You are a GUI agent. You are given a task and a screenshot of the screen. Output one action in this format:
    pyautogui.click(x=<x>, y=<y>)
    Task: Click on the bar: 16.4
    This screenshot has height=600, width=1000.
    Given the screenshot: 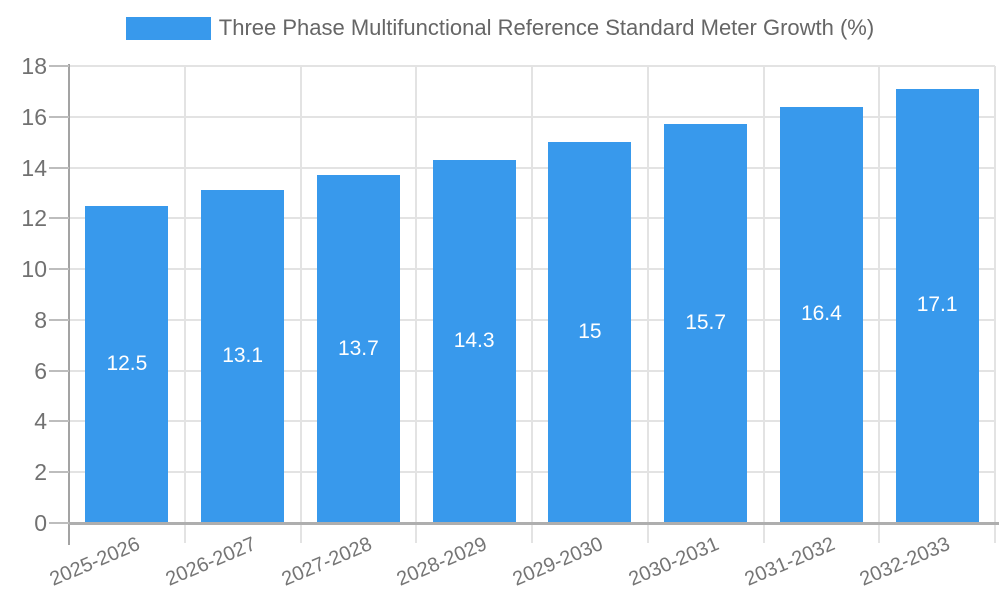 What is the action you would take?
    pyautogui.click(x=821, y=314)
    